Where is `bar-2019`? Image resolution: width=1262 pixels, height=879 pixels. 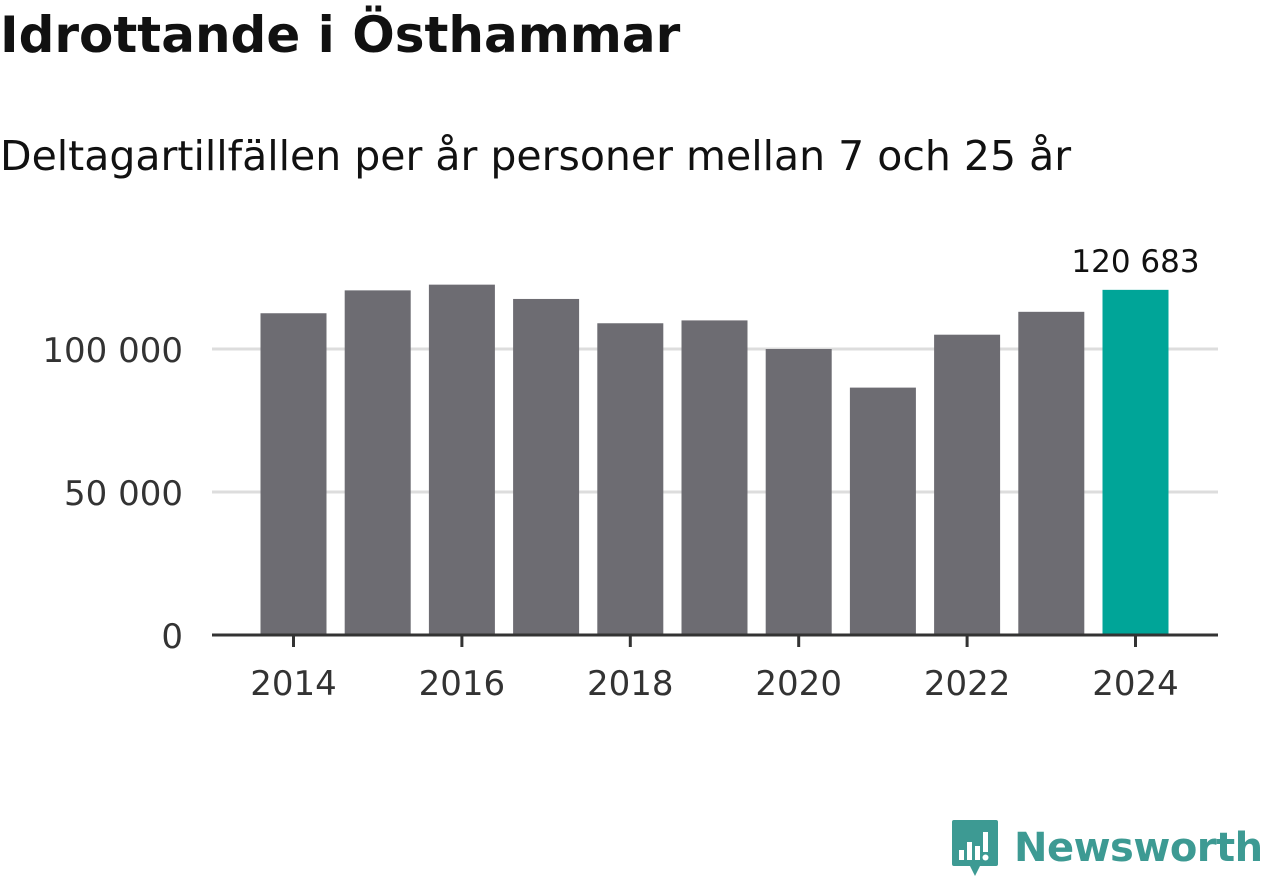
bar-2019 is located at coordinates (714, 477).